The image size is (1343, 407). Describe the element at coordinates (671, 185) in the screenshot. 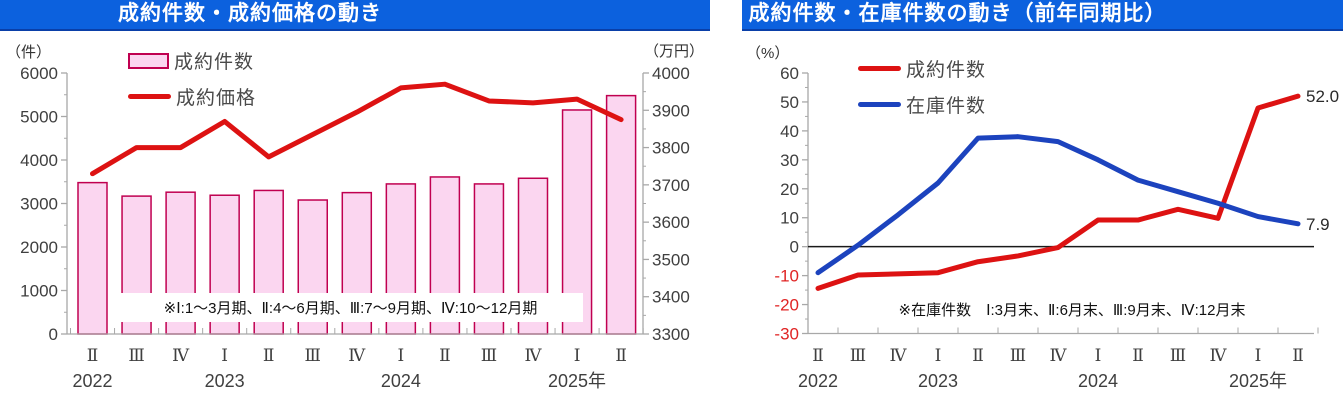

I see `right-y-axis-label: 3700` at that location.